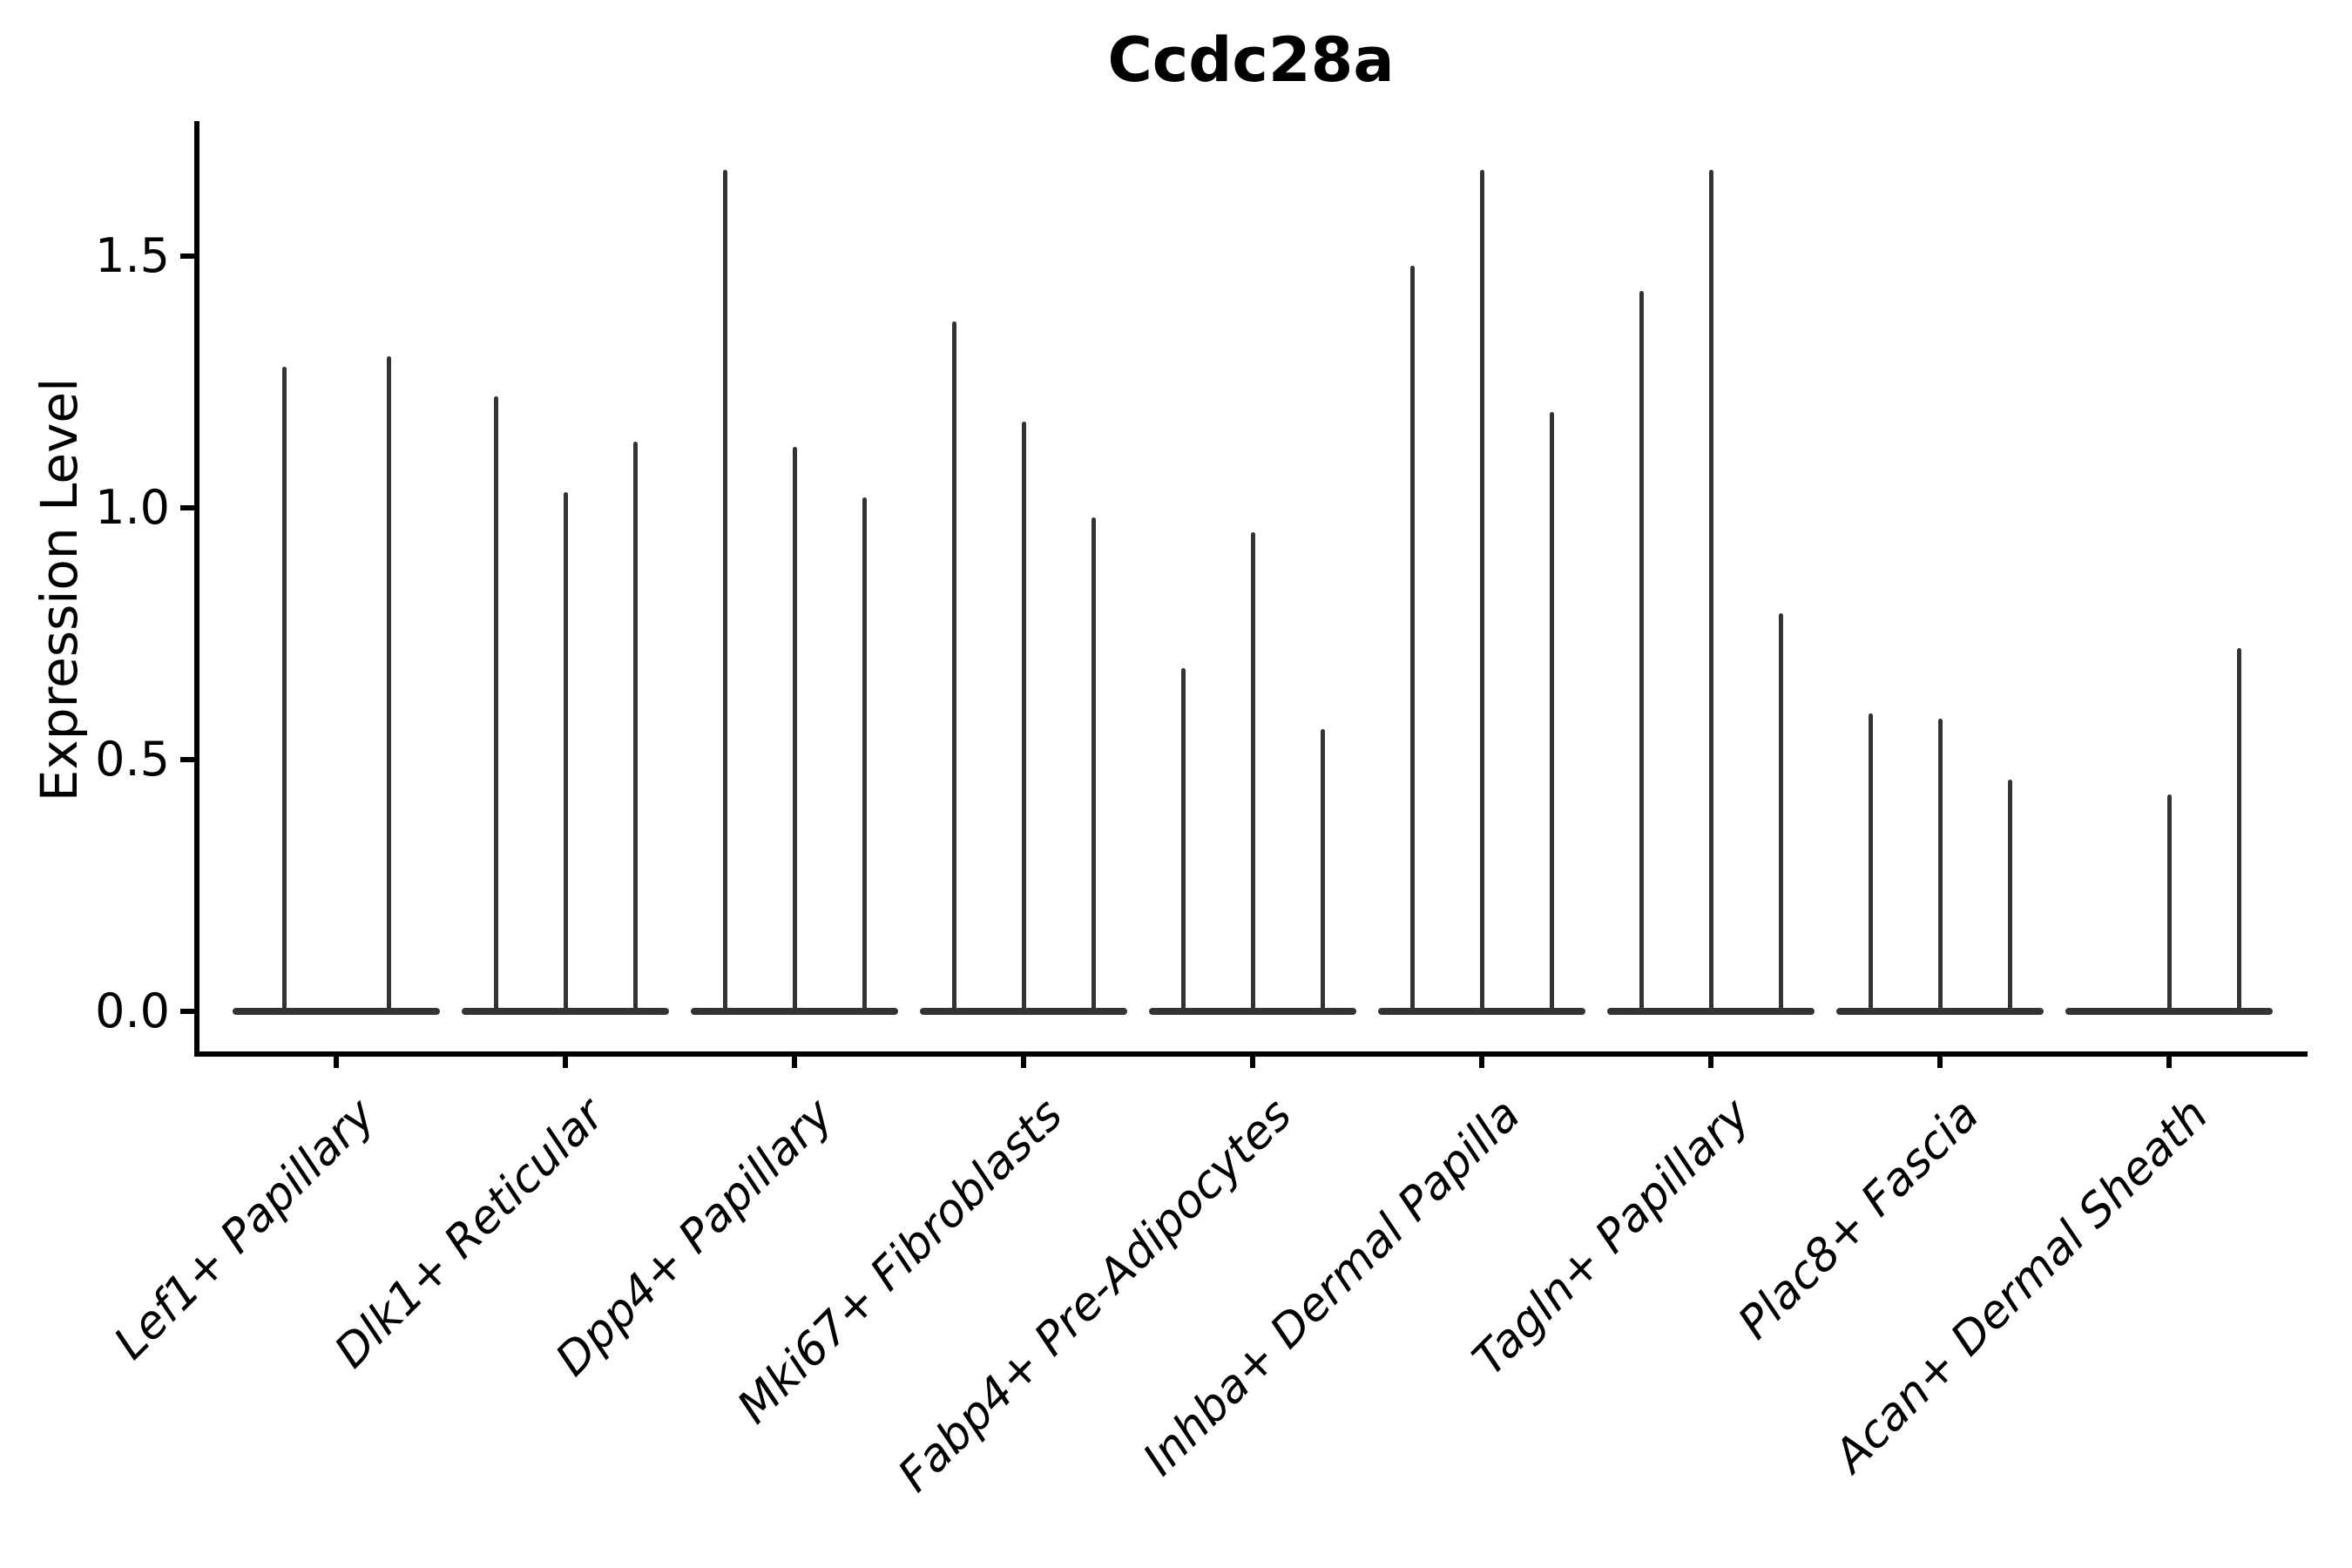 Image resolution: width=2352 pixels, height=1568 pixels. I want to click on x-tick-label: Fabp4+ Pre-Adipocytes, so click(1095, 1295).